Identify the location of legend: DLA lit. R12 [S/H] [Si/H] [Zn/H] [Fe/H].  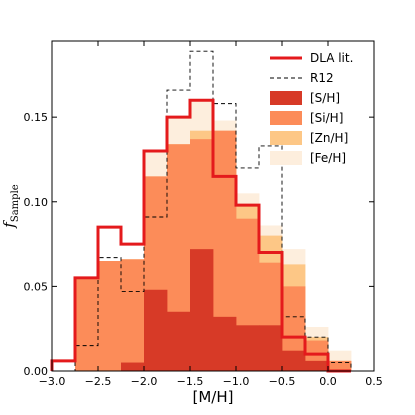
(311, 108).